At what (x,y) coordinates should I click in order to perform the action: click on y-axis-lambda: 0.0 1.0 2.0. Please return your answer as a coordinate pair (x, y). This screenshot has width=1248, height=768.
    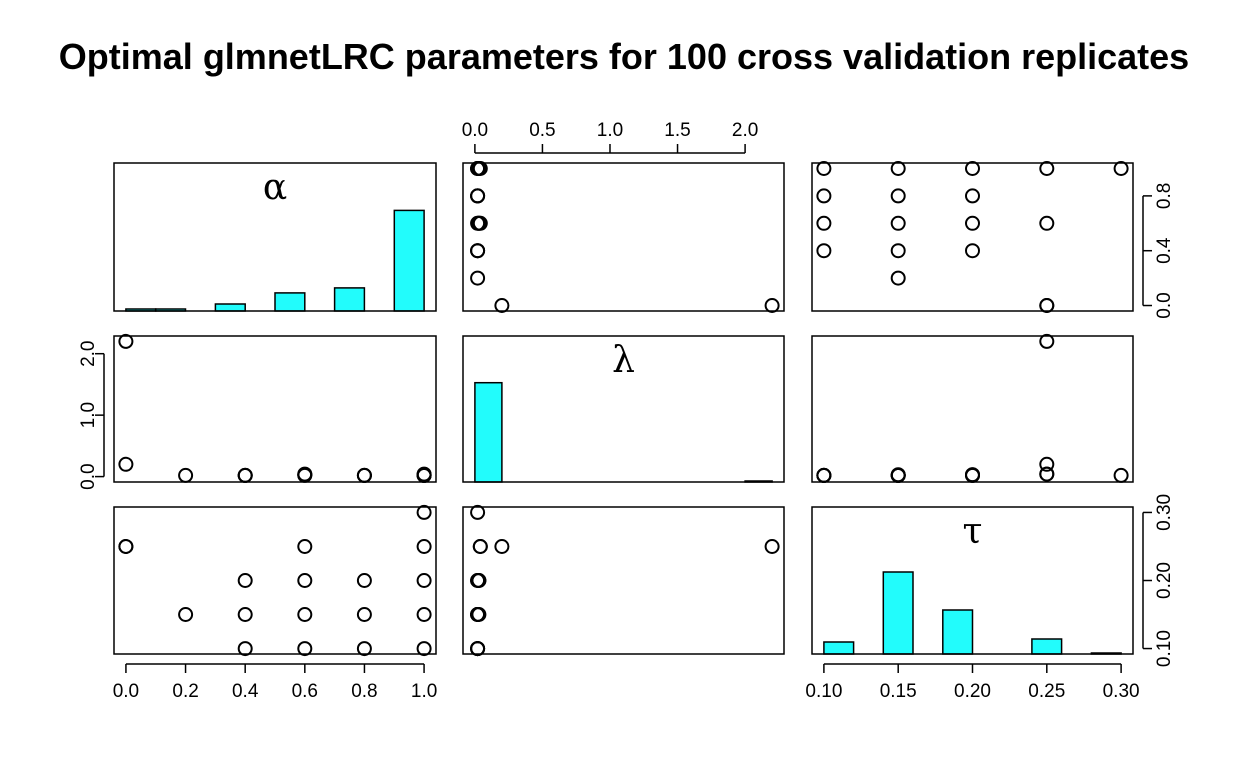
    Looking at the image, I should click on (91, 415).